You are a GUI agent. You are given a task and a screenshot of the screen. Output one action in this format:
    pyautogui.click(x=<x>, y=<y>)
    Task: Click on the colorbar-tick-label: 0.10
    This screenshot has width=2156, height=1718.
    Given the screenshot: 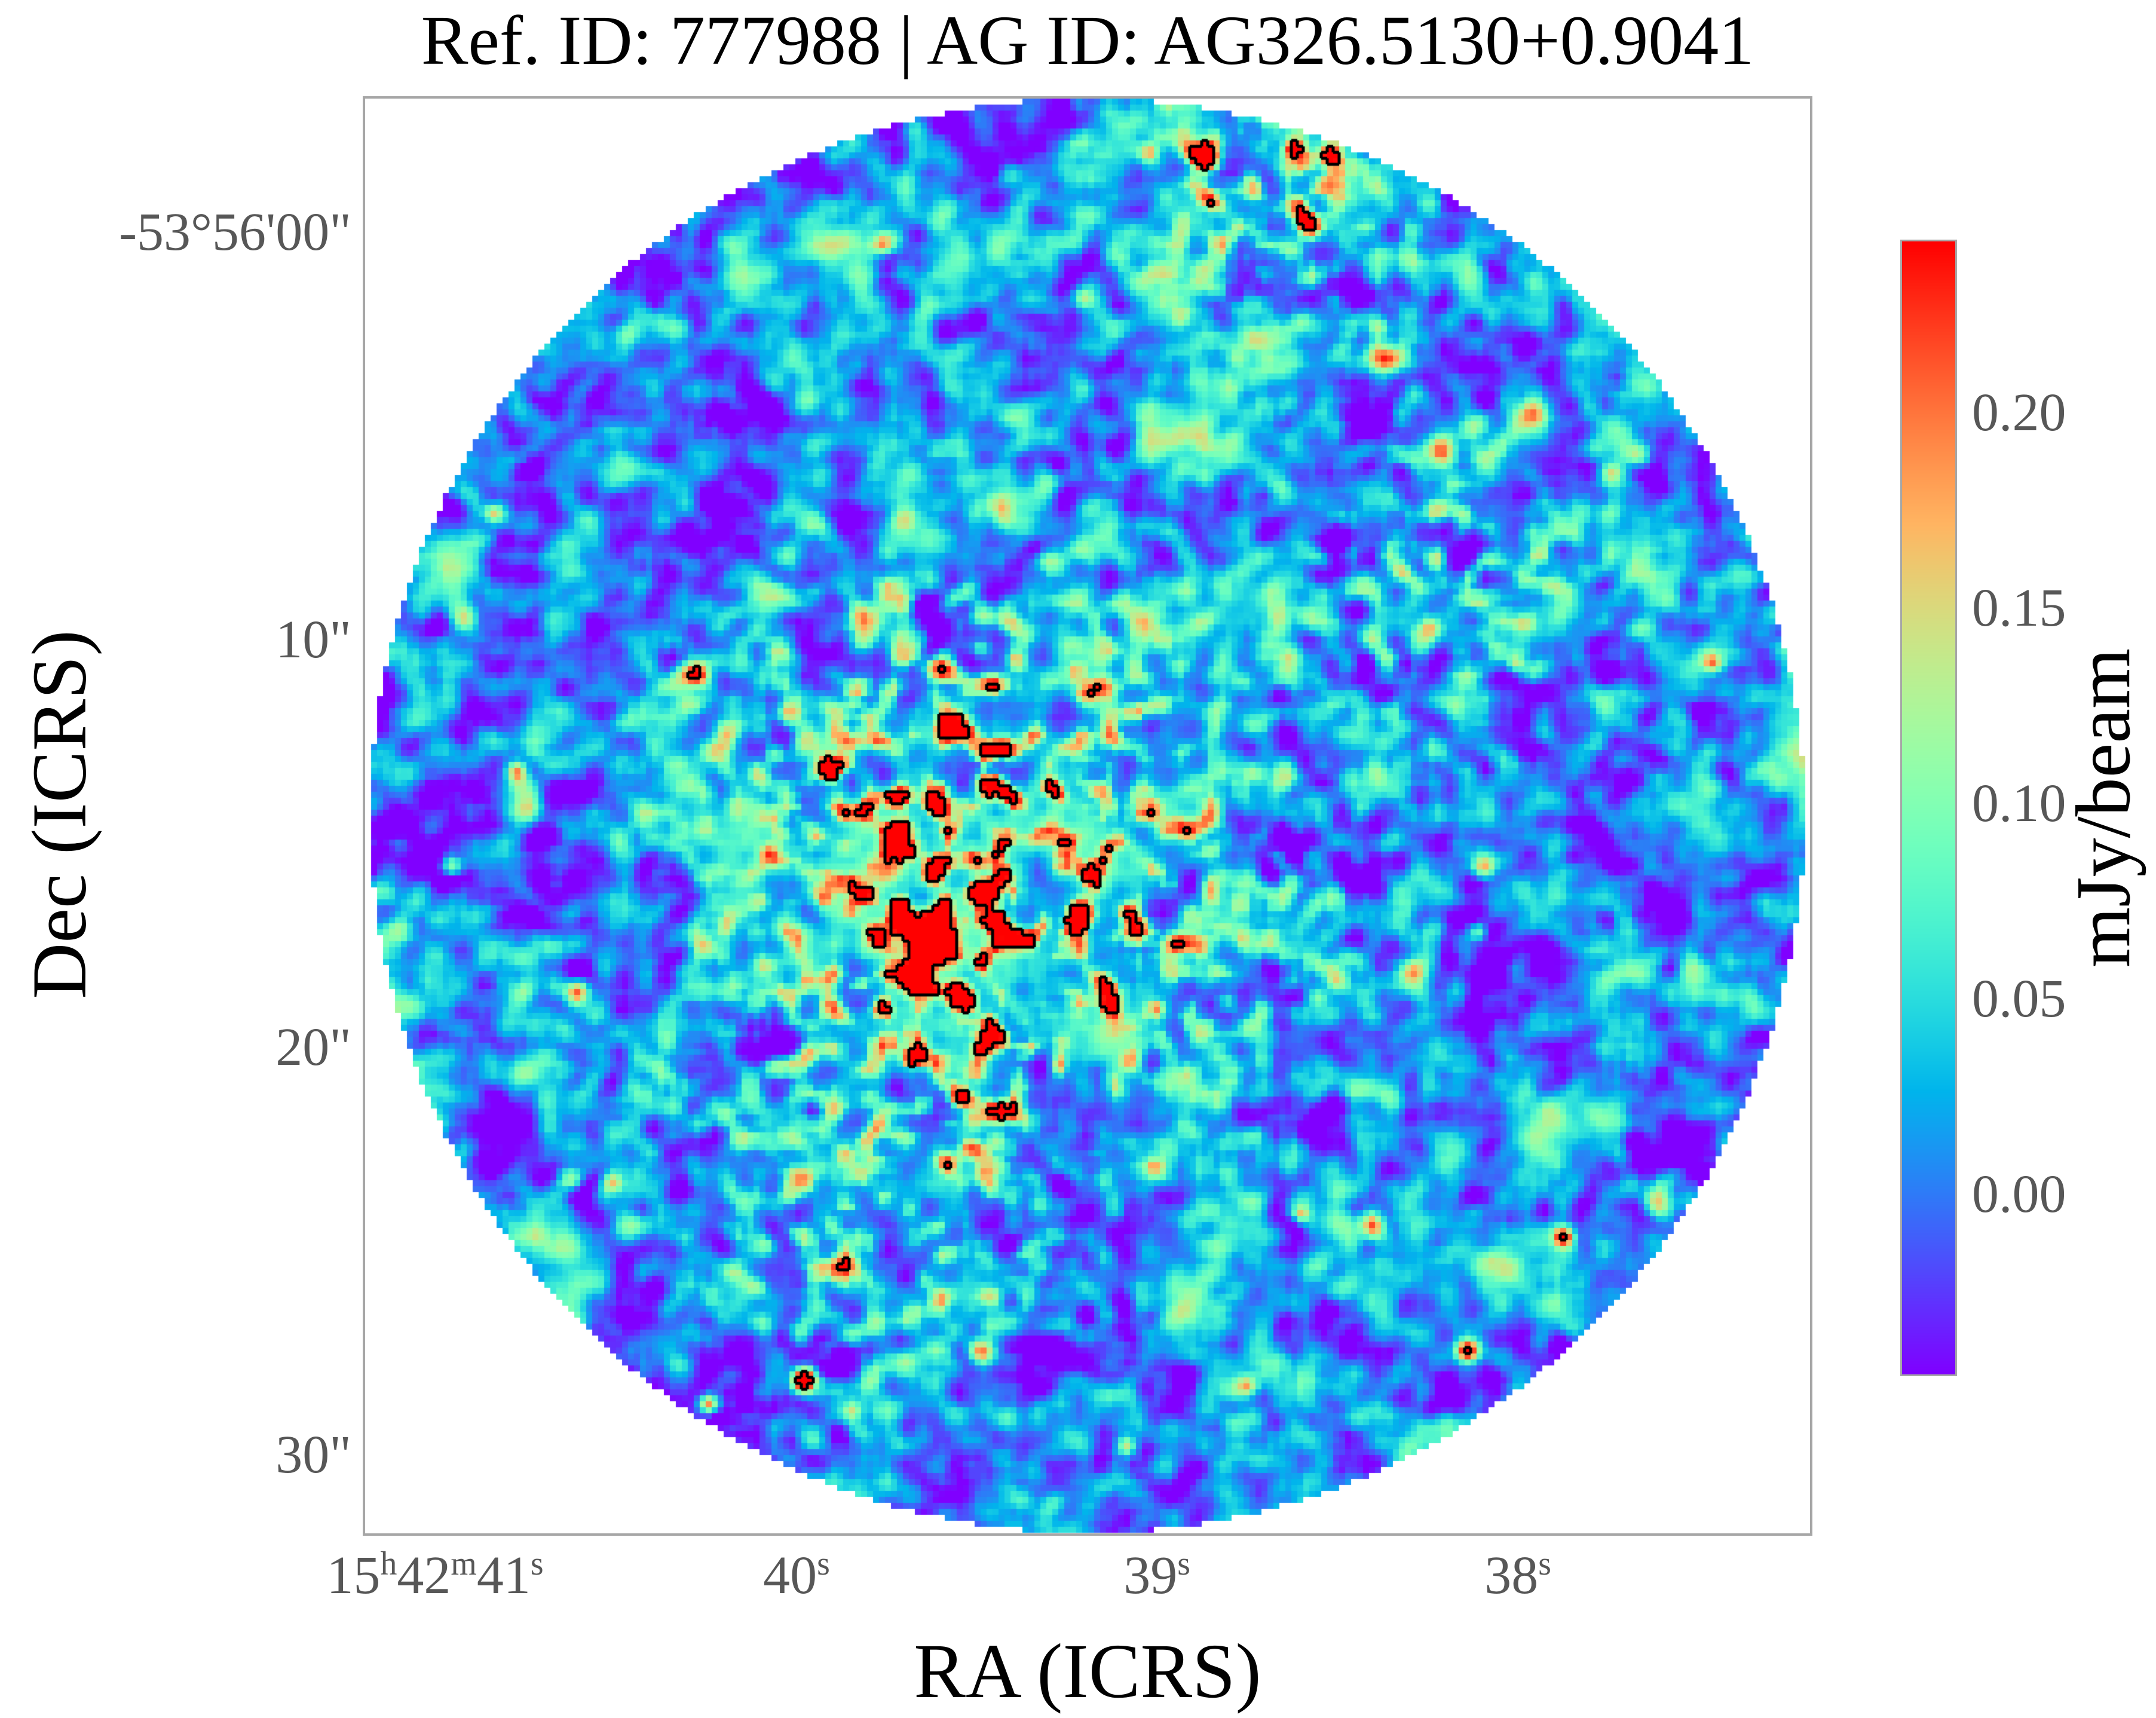 What is the action you would take?
    pyautogui.click(x=2019, y=803)
    